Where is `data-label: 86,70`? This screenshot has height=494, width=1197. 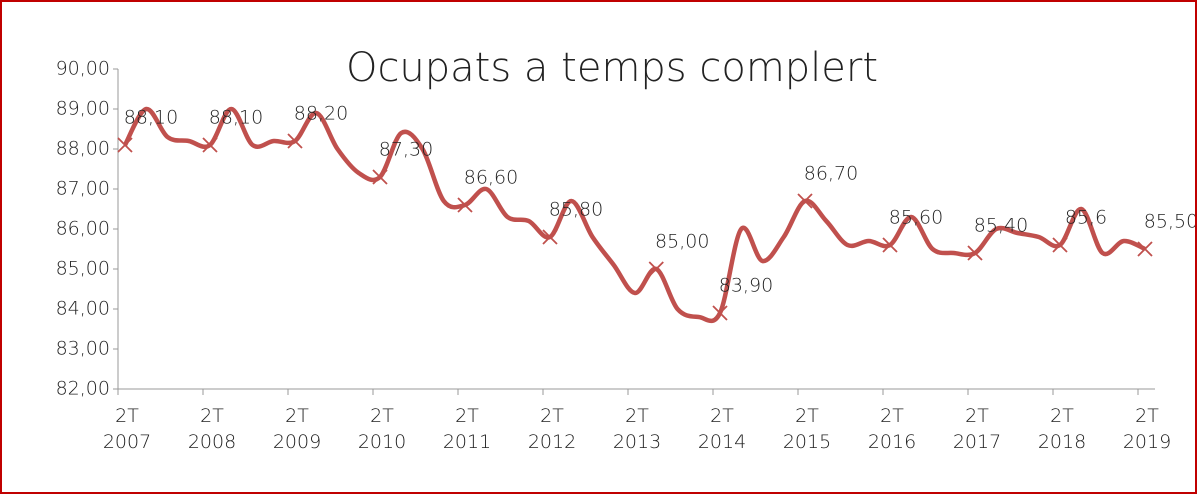
data-label: 86,70 is located at coordinates (831, 174).